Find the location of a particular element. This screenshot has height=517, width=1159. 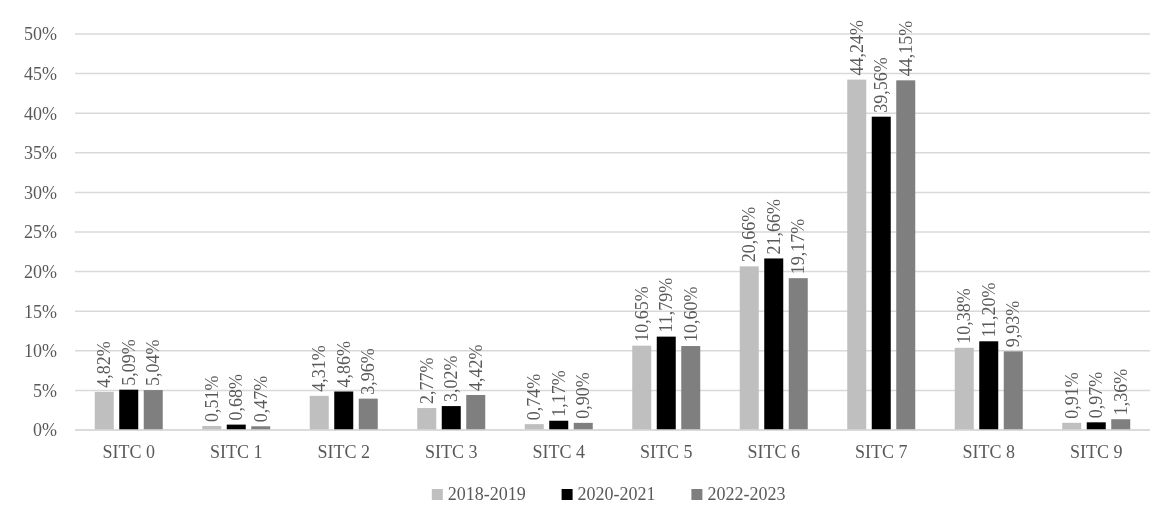

data-label: 11,20% is located at coordinates (988, 310).